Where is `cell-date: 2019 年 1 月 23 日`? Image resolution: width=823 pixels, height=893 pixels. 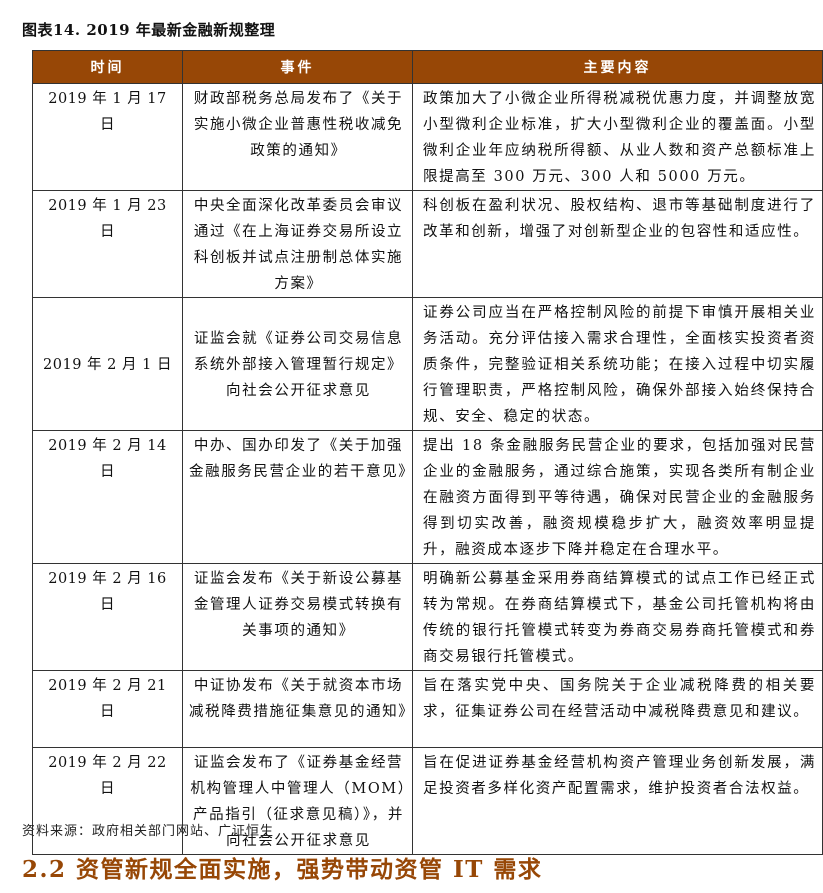 cell-date: 2019 年 1 月 23 日 is located at coordinates (107, 244).